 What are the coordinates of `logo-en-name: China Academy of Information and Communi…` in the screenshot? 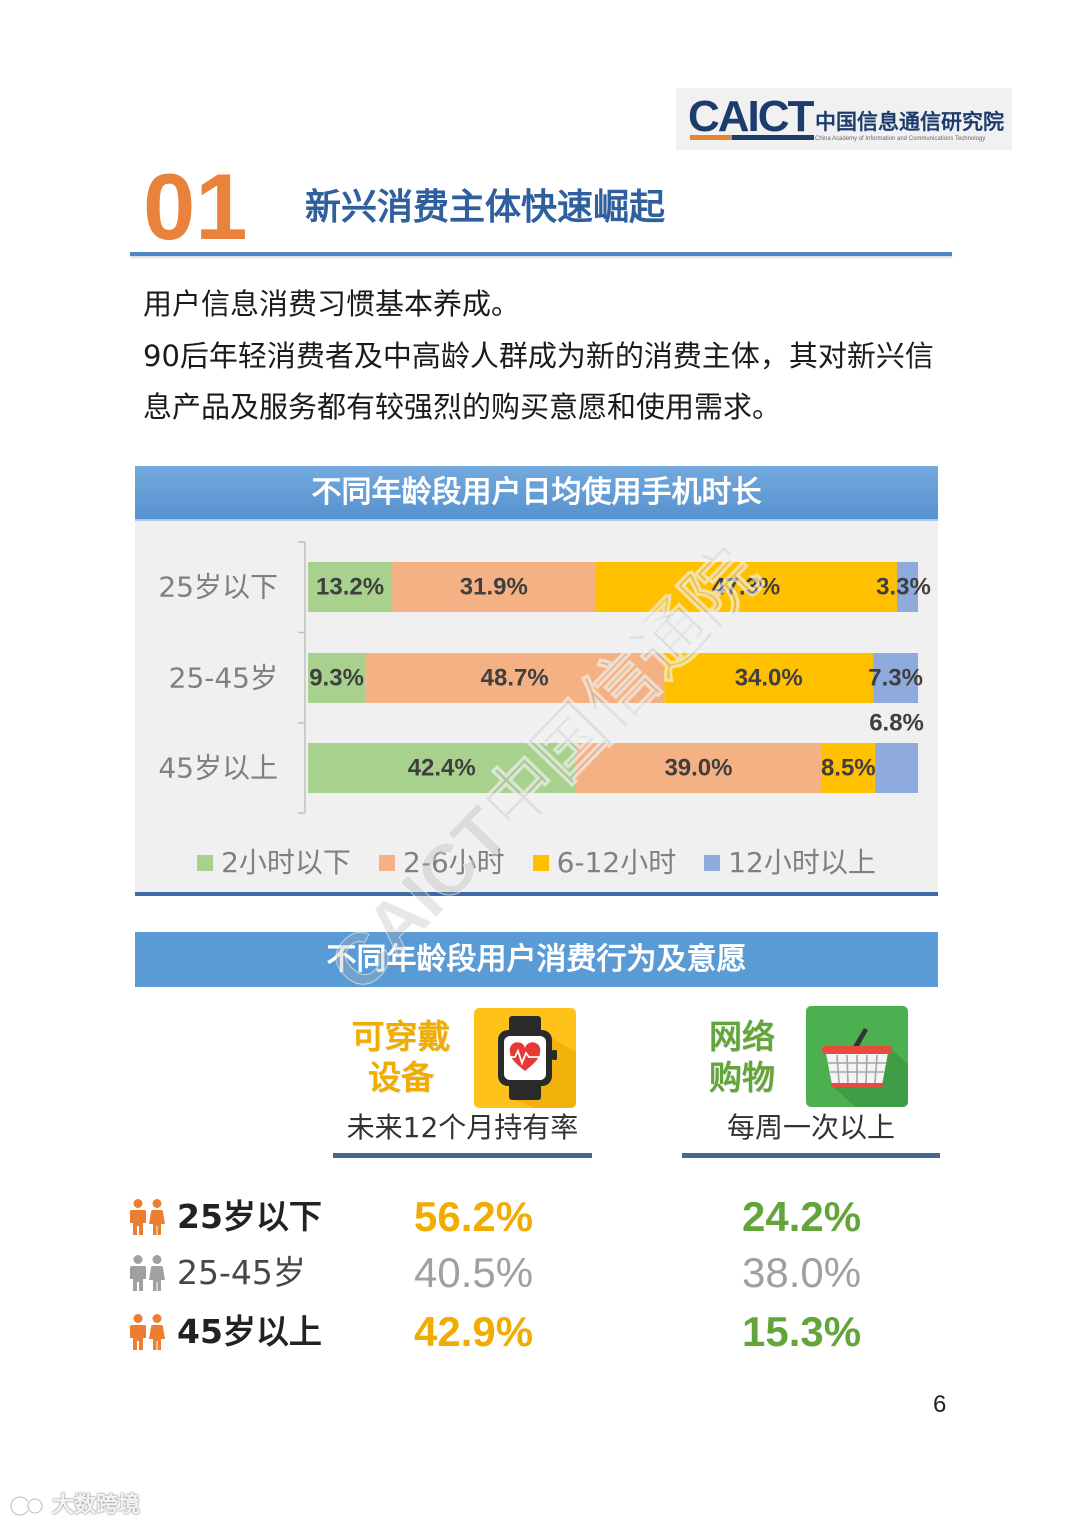 It's located at (900, 139).